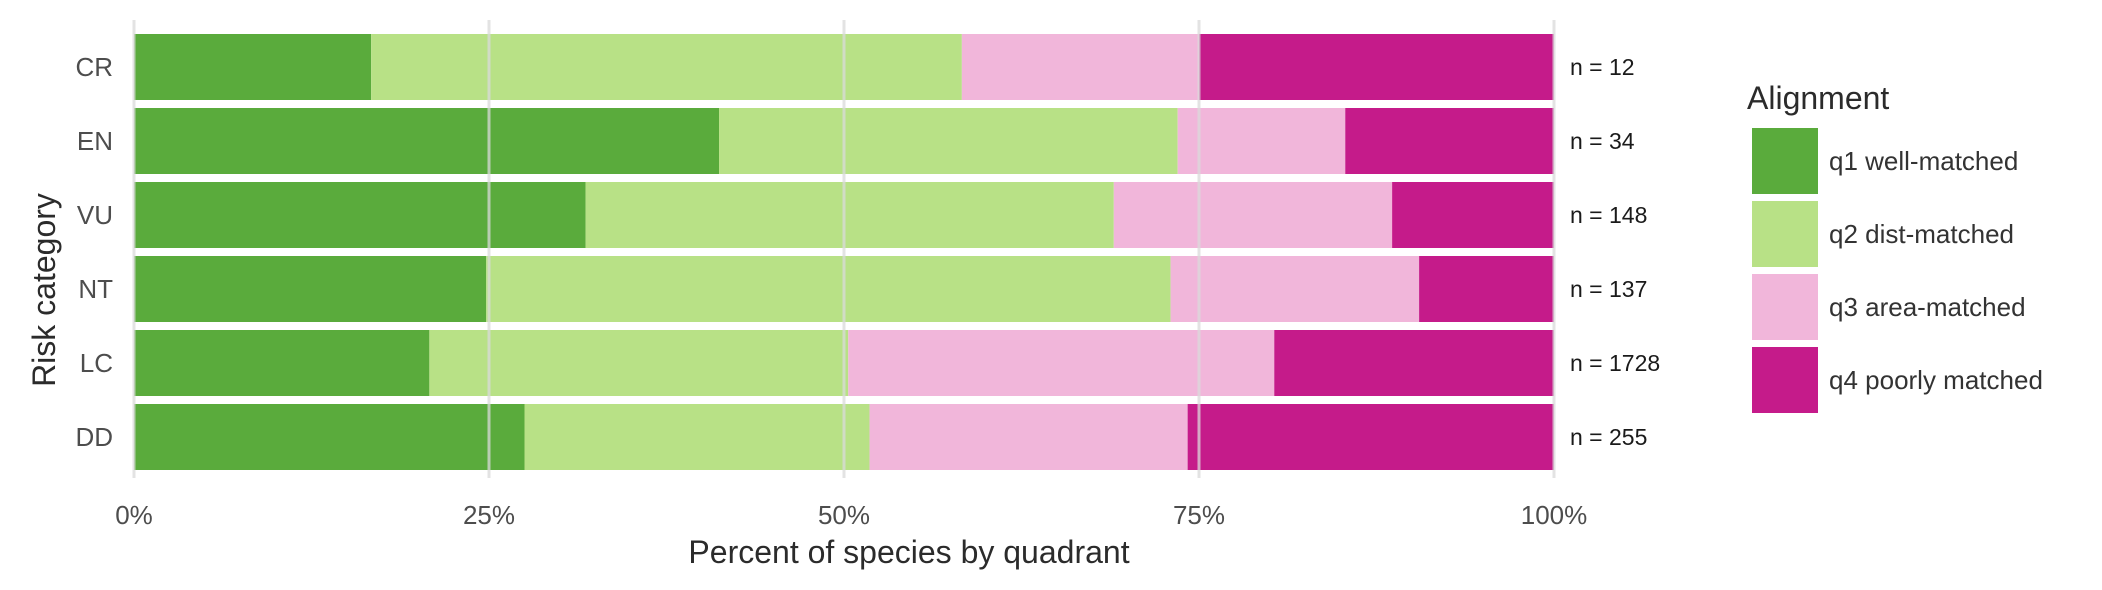 The width and height of the screenshot is (2102, 590). What do you see at coordinates (1080, 67) in the screenshot?
I see `bar-segment-cr-q3` at bounding box center [1080, 67].